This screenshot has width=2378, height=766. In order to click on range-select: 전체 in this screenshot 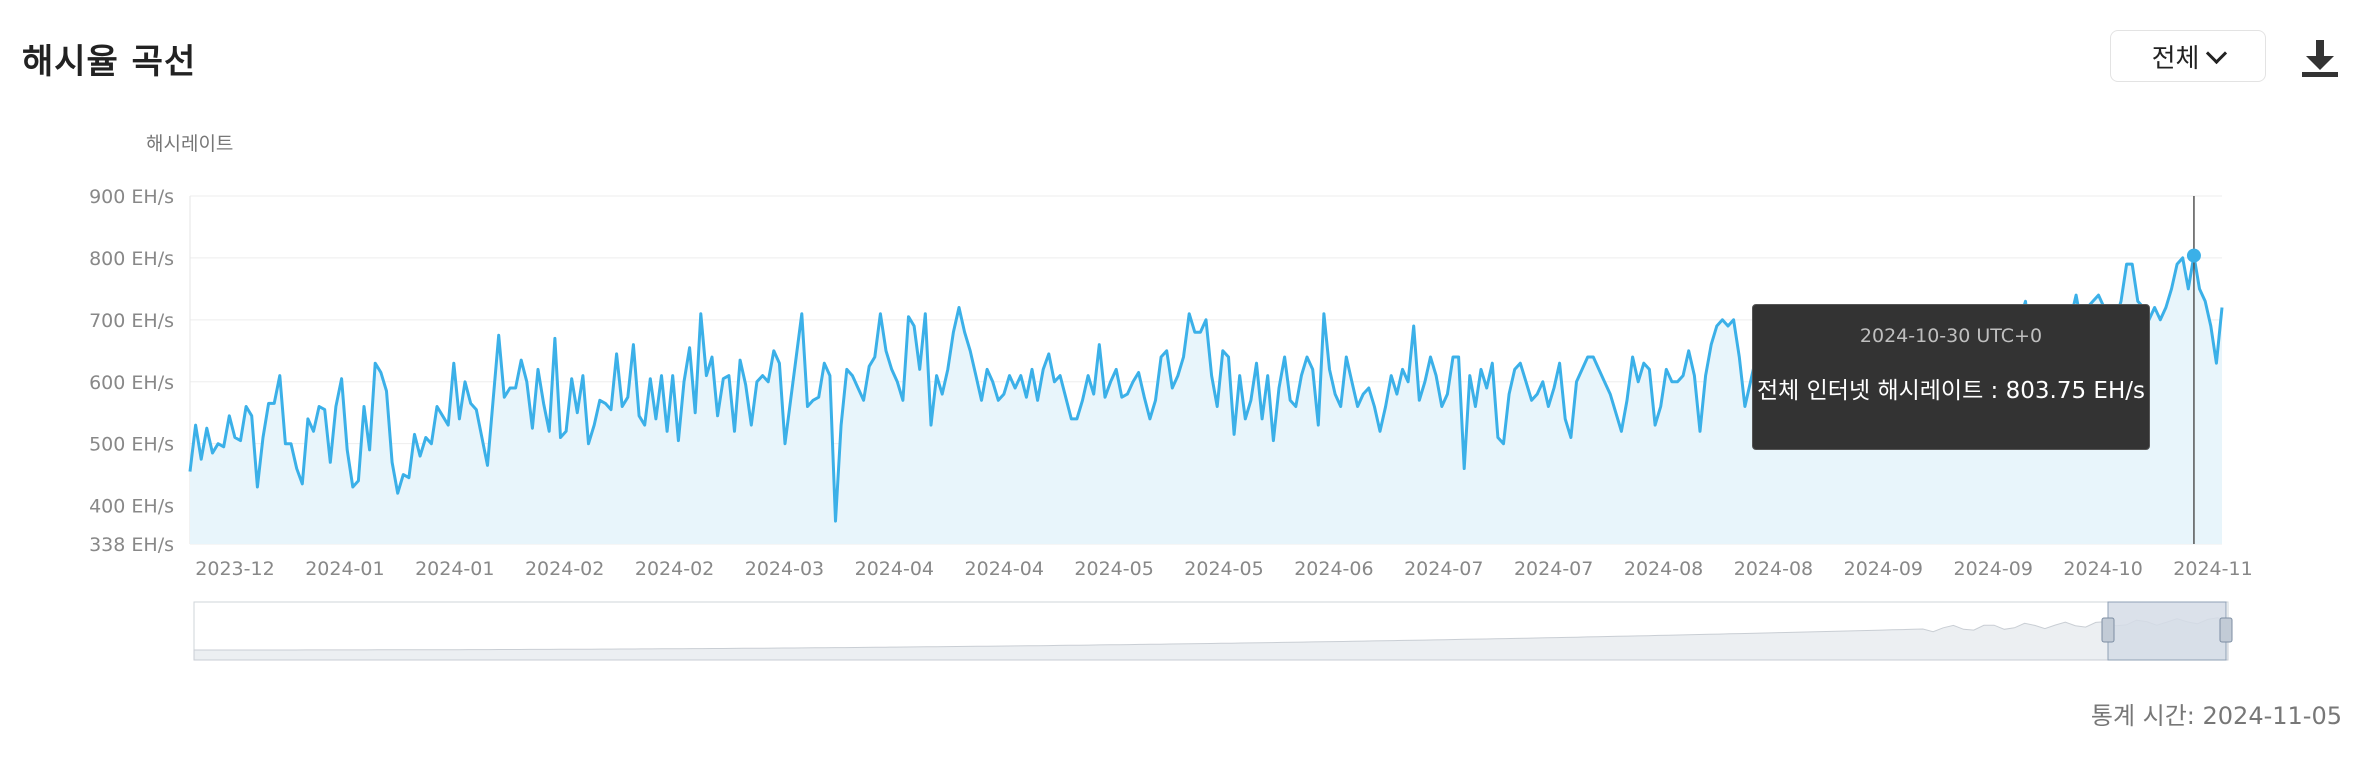, I will do `click(2188, 56)`.